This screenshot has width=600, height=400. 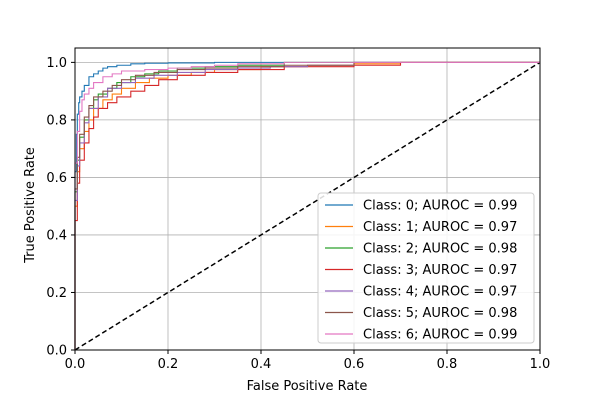 What do you see at coordinates (440, 249) in the screenshot?
I see `legend-label: Class: 2; AUROC = 0.98` at bounding box center [440, 249].